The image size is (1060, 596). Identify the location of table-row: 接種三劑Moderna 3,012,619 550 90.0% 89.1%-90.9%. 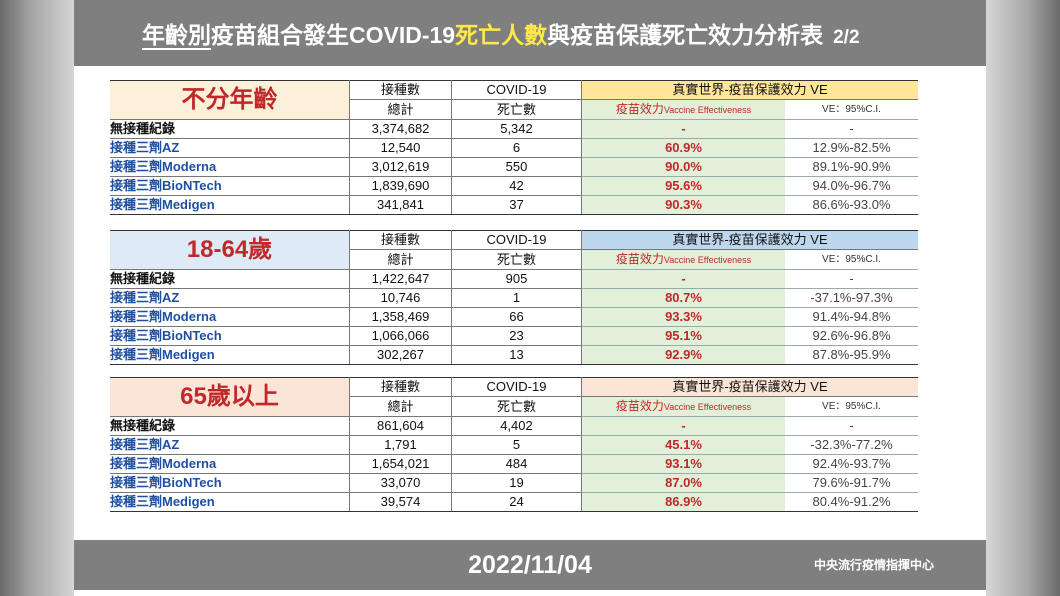
(514, 167).